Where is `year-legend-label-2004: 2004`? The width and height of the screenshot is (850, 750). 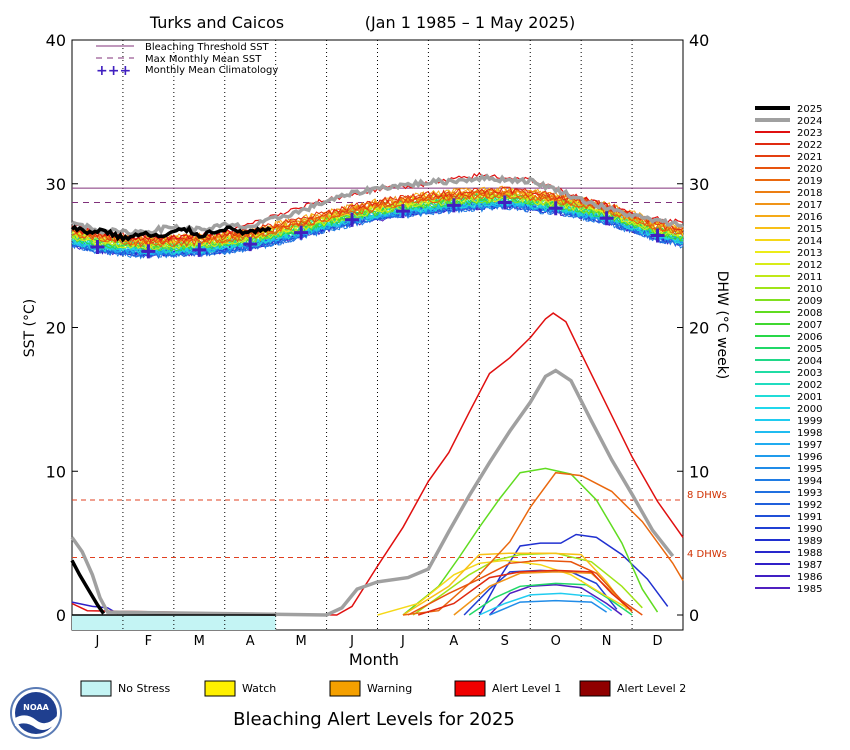
year-legend-label-2004: 2004 is located at coordinates (809, 361).